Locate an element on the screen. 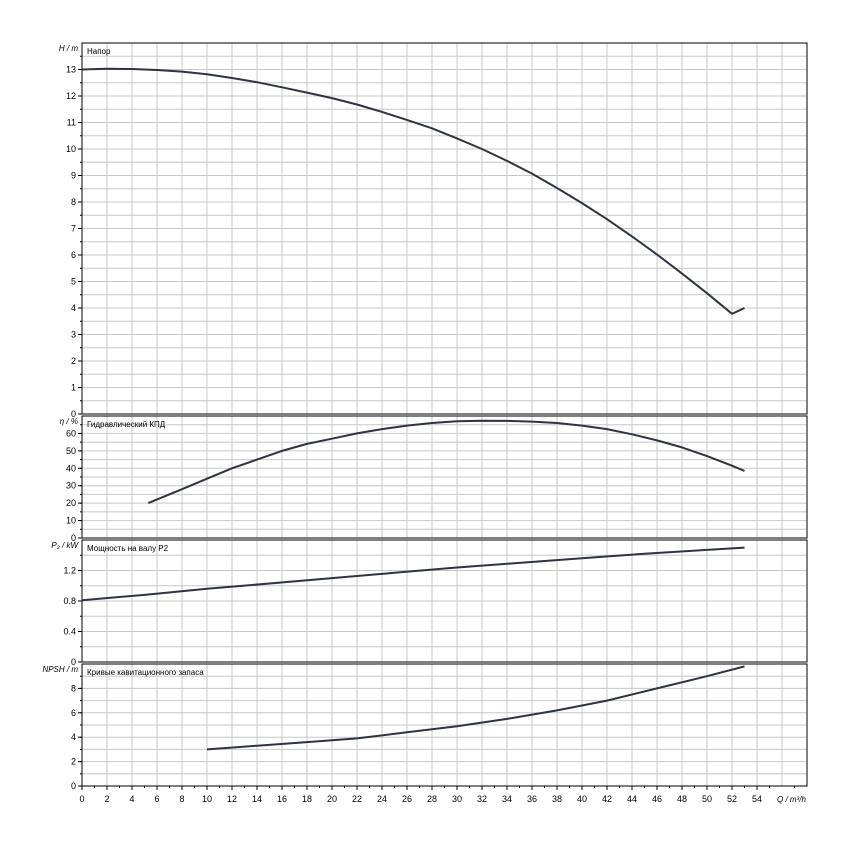 Image resolution: width=850 pixels, height=850 pixels. x-tick-label: 14 is located at coordinates (257, 799).